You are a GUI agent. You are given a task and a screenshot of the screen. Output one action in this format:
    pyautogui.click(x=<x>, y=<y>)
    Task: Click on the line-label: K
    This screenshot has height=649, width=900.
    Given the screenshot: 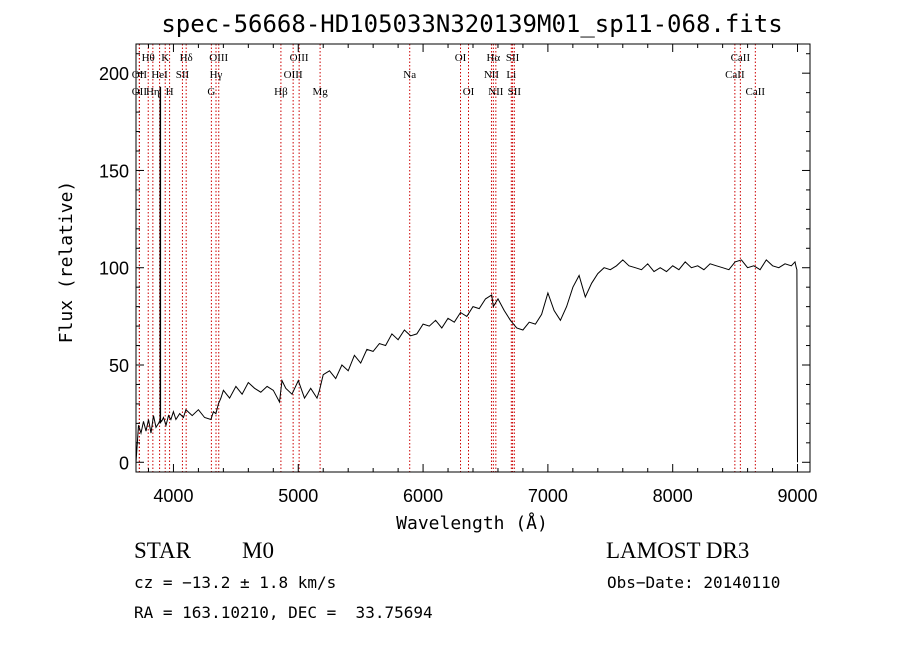 What is the action you would take?
    pyautogui.click(x=165, y=58)
    